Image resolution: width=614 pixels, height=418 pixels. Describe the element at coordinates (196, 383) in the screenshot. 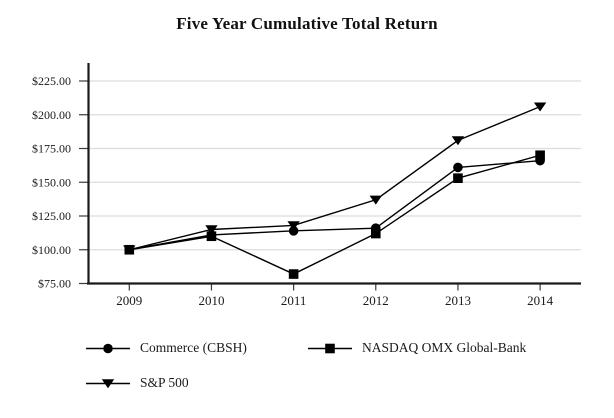

I see `legend-item-sp500: S&P 500` at that location.